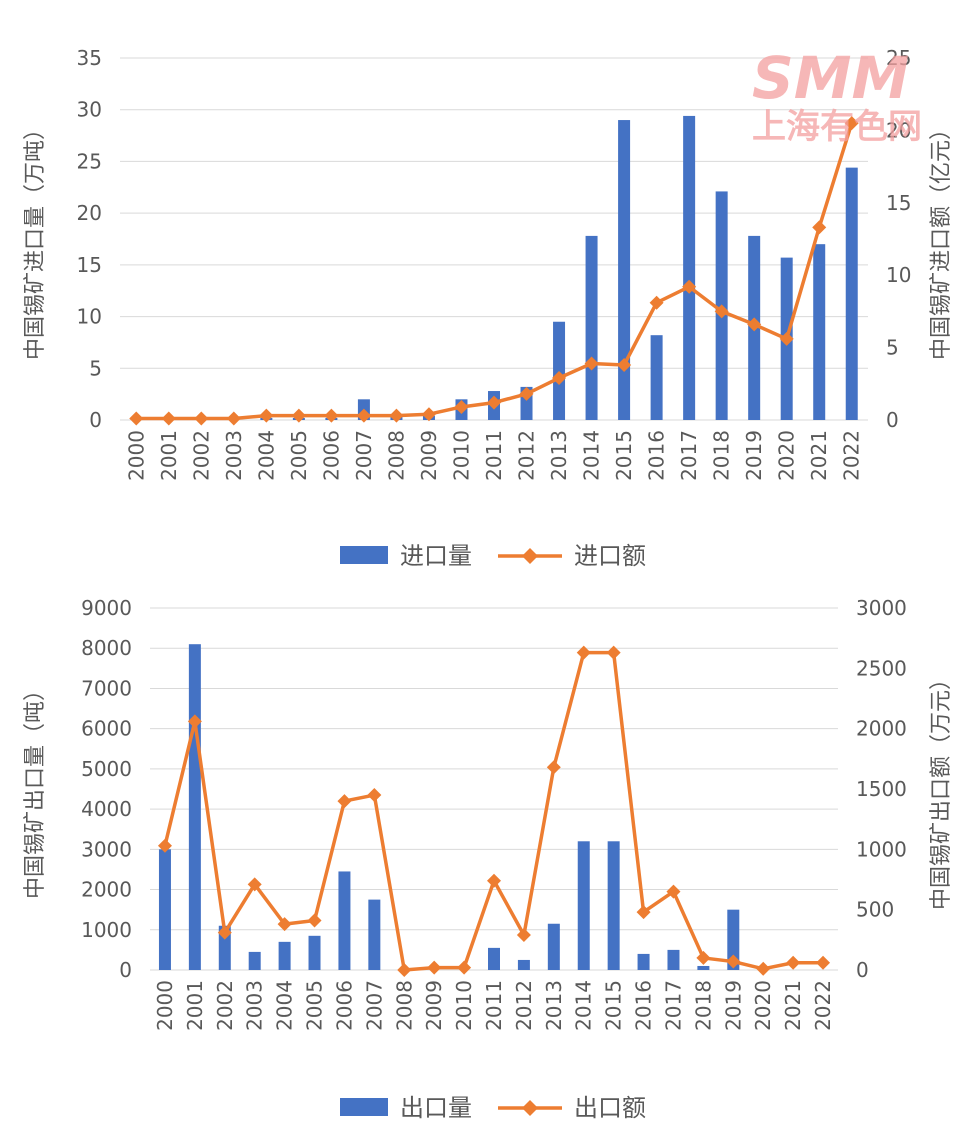 This screenshot has height=1148, width=980. What do you see at coordinates (881, 789) in the screenshot?
I see `y-right-tick-label: 1500` at bounding box center [881, 789].